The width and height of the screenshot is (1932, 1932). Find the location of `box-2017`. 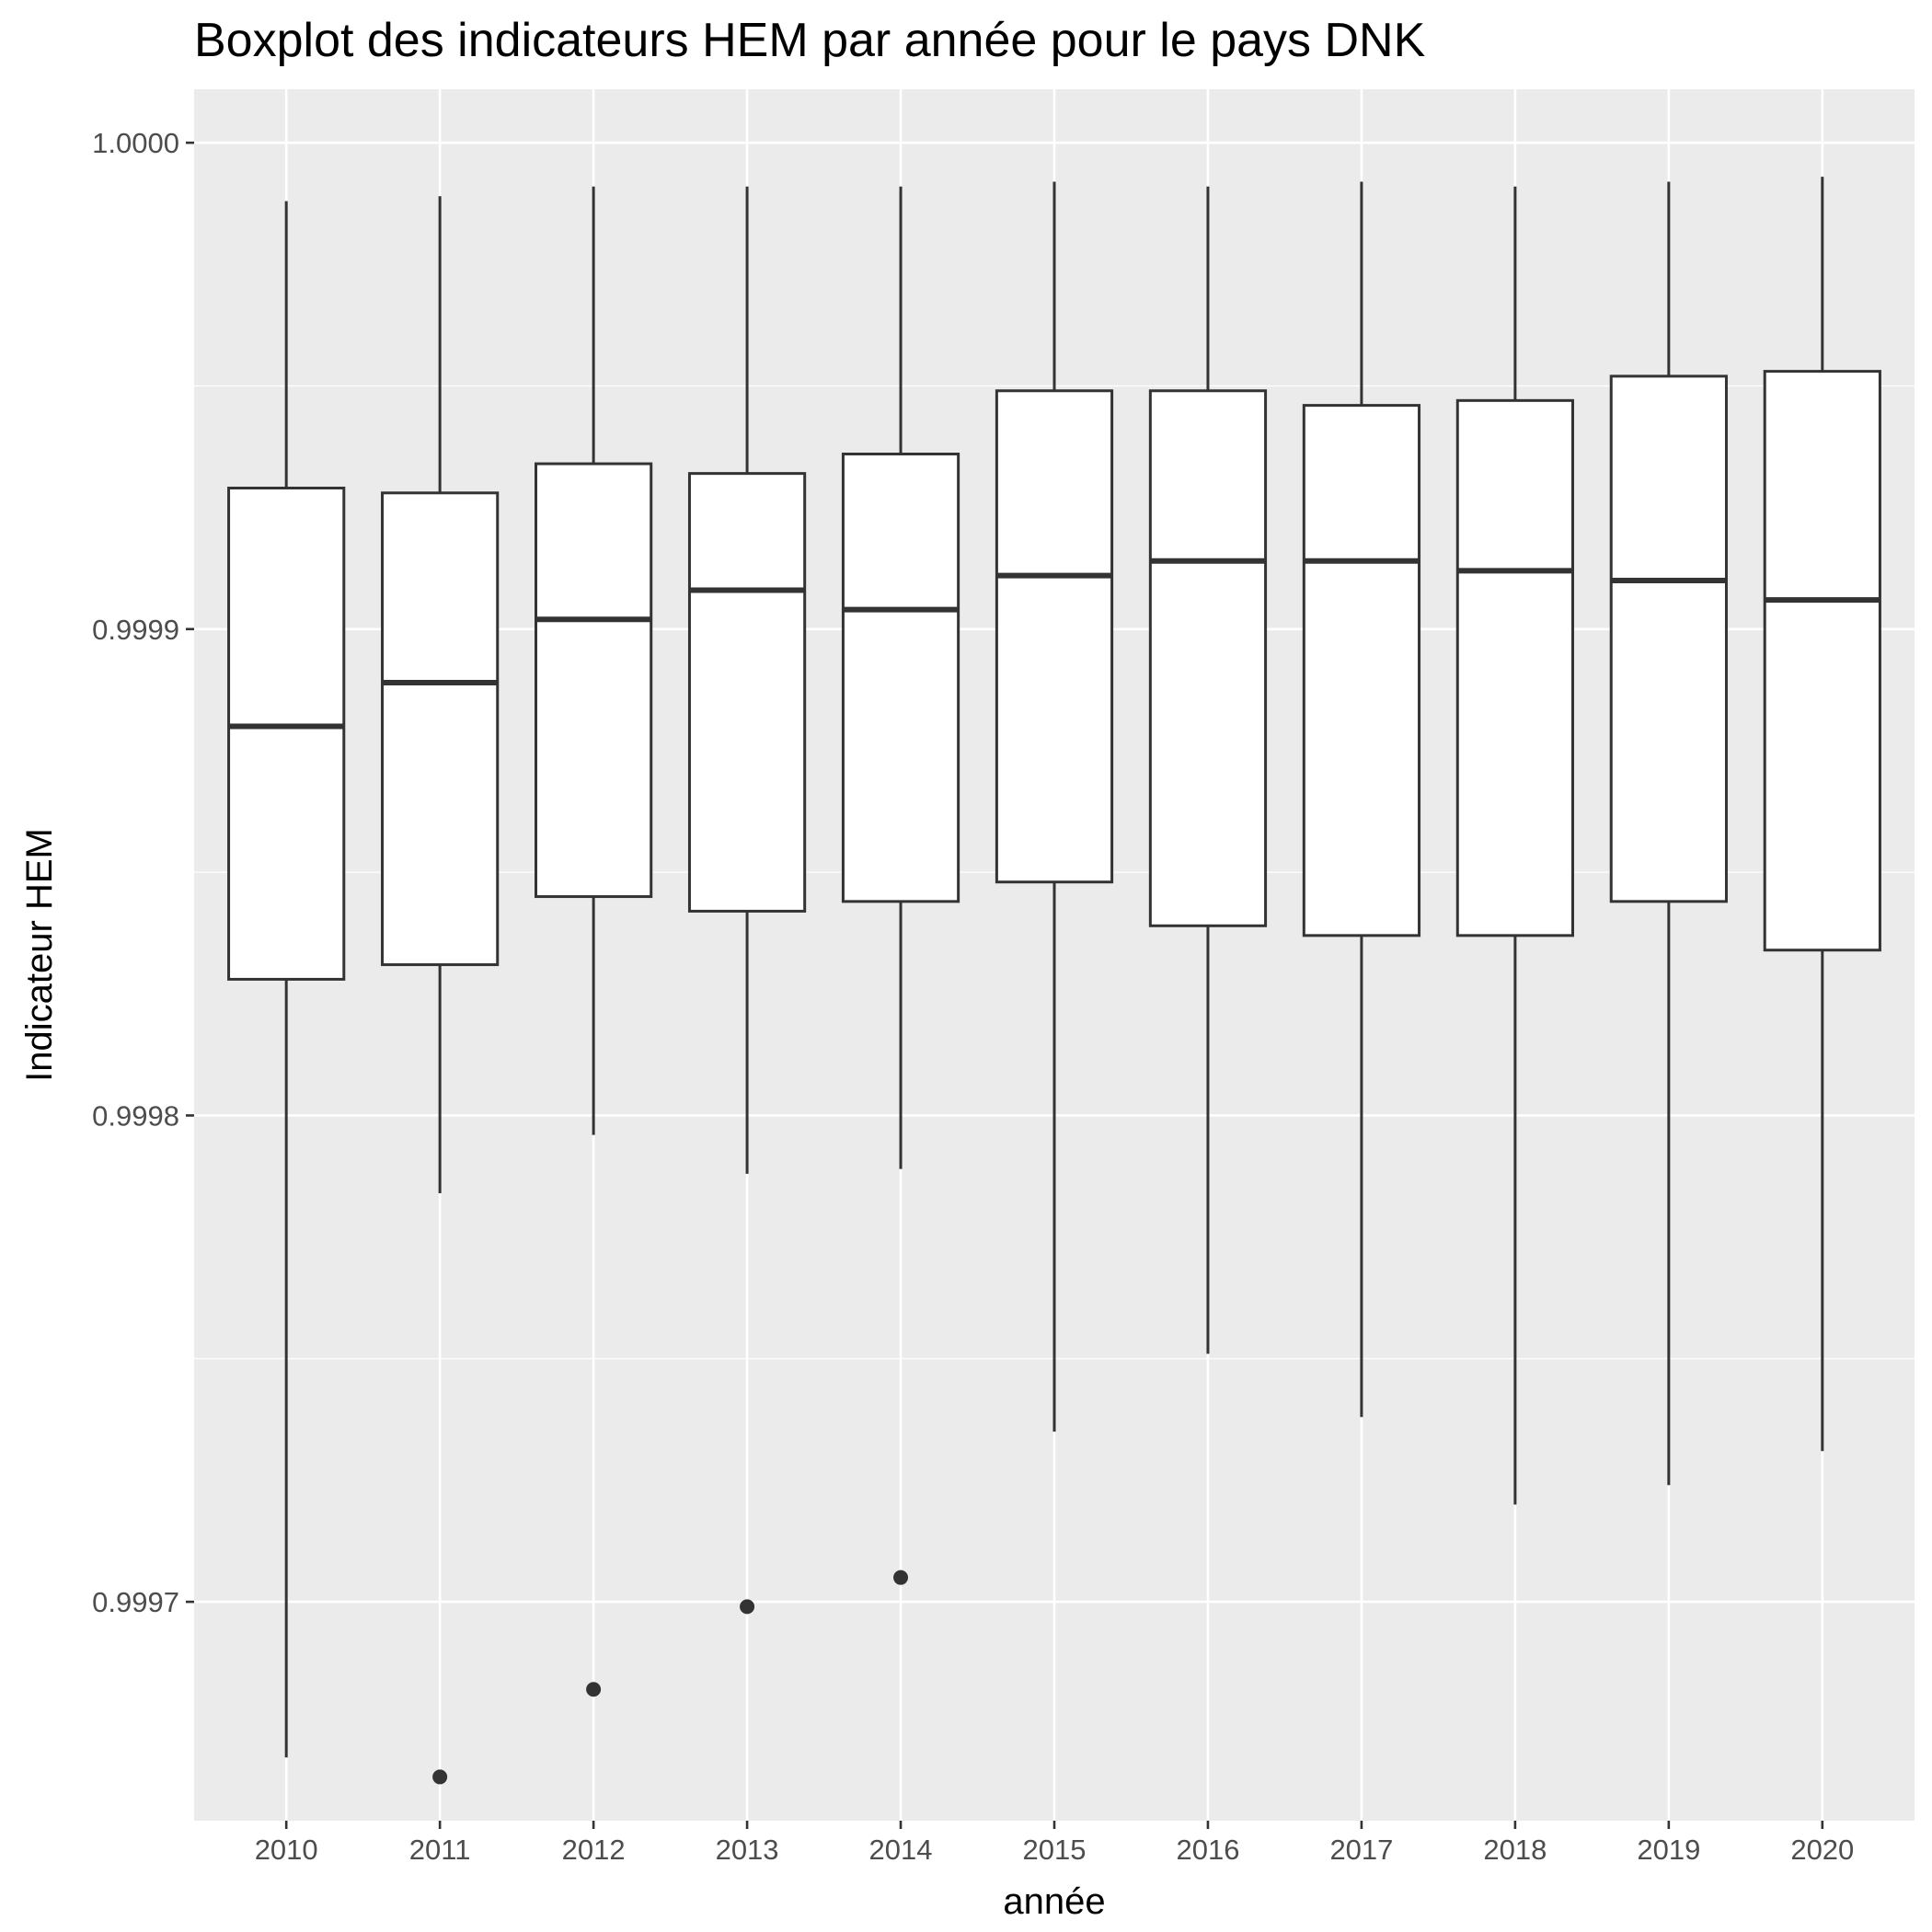

box-2017 is located at coordinates (1361, 799).